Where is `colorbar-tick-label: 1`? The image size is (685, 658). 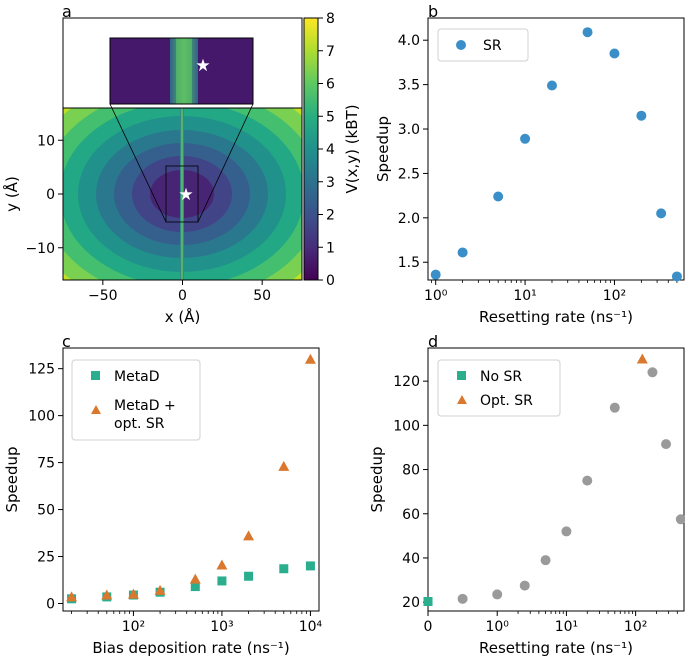
colorbar-tick-label: 1 is located at coordinates (330, 248).